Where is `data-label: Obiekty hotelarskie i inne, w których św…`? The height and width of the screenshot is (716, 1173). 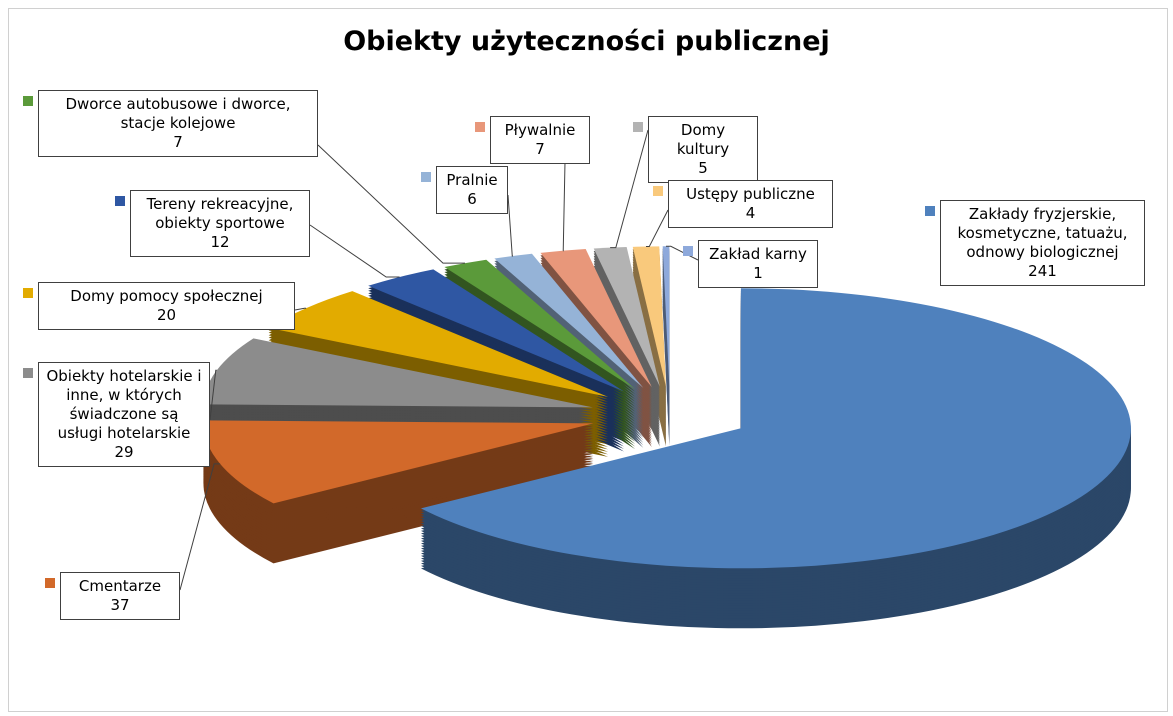
data-label: Obiekty hotelarskie i inne, w których św… is located at coordinates (116, 414).